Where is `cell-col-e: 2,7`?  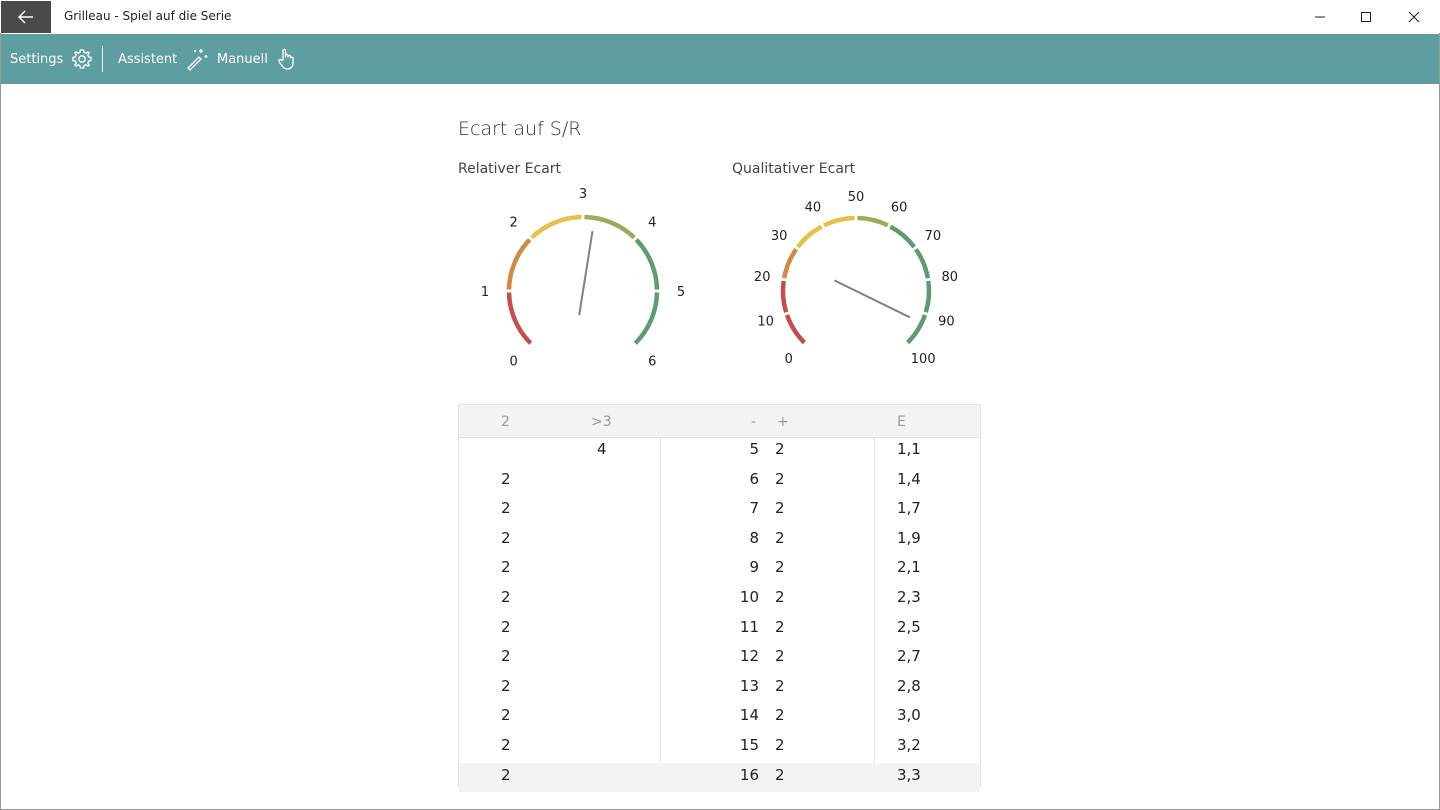
cell-col-e: 2,7 is located at coordinates (909, 656).